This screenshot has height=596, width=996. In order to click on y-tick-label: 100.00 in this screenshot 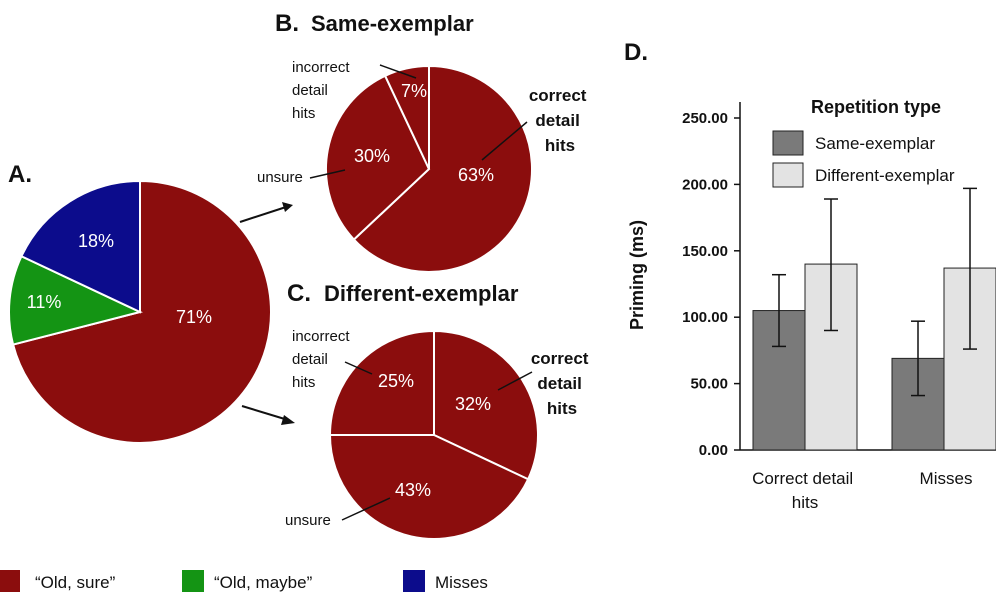, I will do `click(705, 317)`.